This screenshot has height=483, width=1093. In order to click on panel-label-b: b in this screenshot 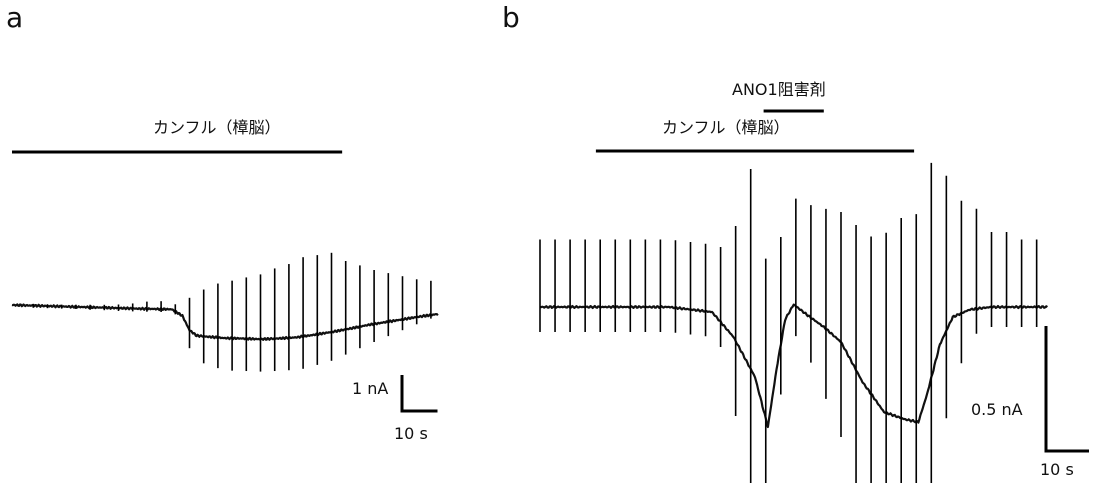, I will do `click(511, 17)`.